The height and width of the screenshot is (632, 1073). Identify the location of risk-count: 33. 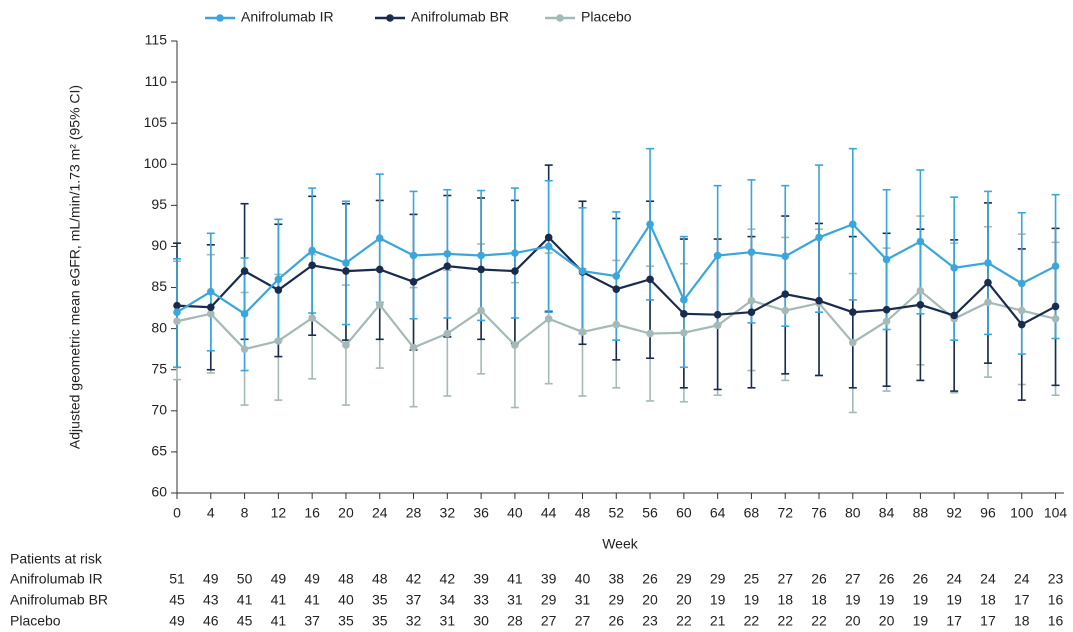
(481, 600).